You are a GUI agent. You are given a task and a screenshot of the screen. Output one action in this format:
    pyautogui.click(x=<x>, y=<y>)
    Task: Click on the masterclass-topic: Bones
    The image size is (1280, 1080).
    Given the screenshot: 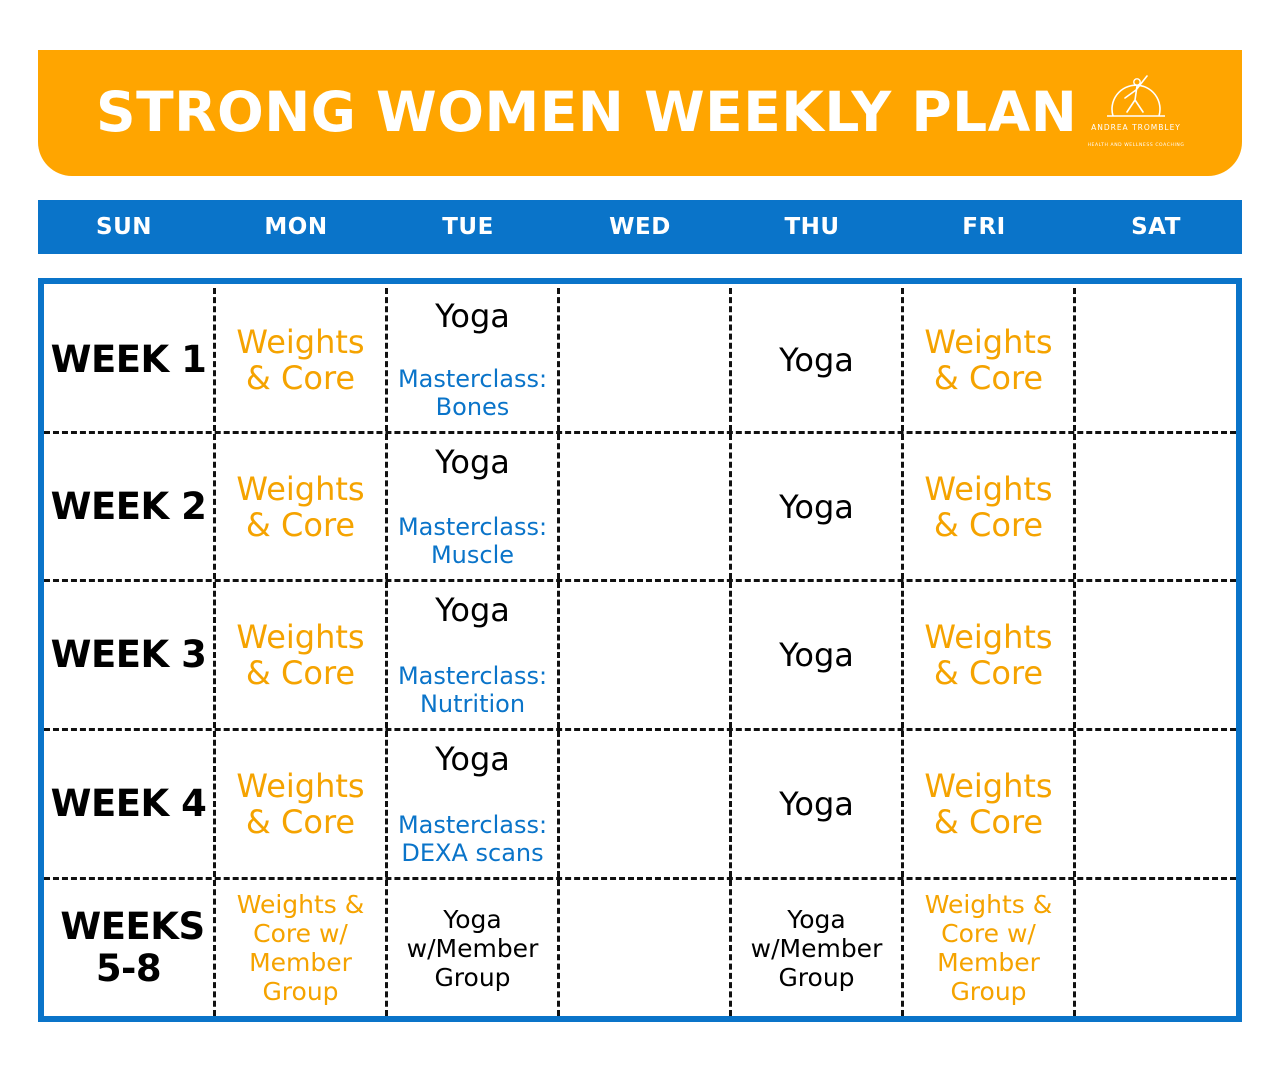 What is the action you would take?
    pyautogui.click(x=472, y=407)
    